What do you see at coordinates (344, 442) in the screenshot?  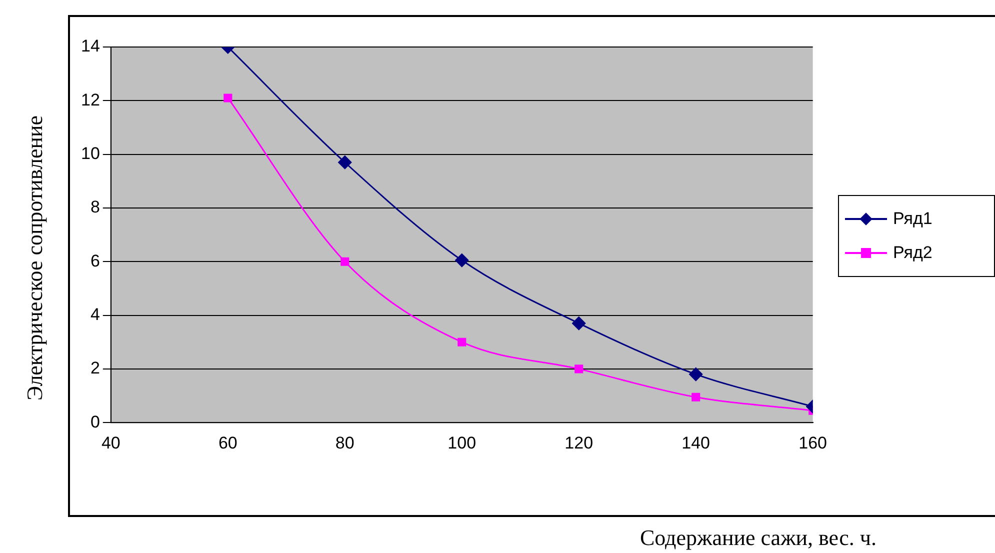 I see `x-tick-label: 80` at bounding box center [344, 442].